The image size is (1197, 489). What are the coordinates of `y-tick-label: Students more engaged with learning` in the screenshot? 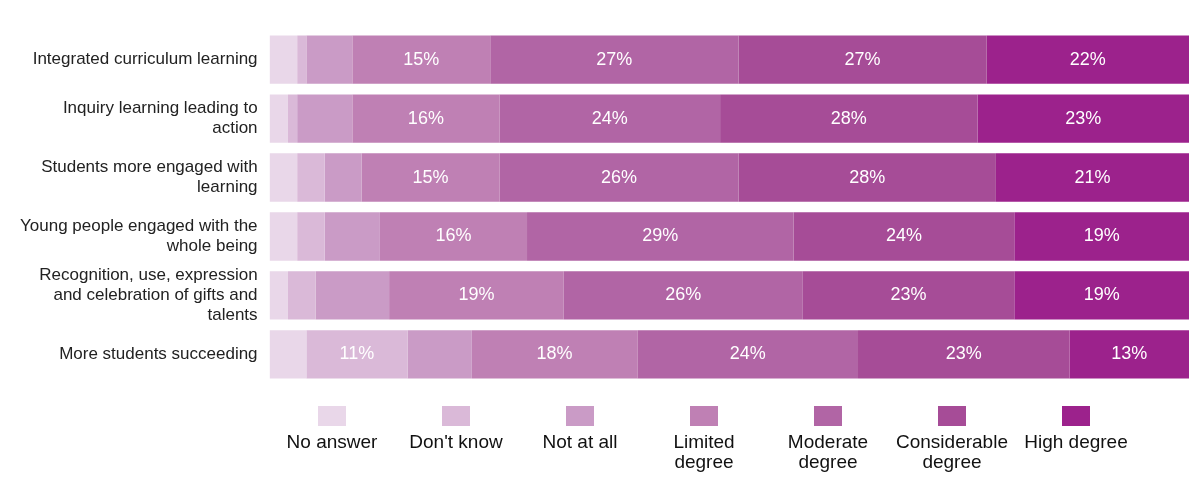 It's located at (149, 177).